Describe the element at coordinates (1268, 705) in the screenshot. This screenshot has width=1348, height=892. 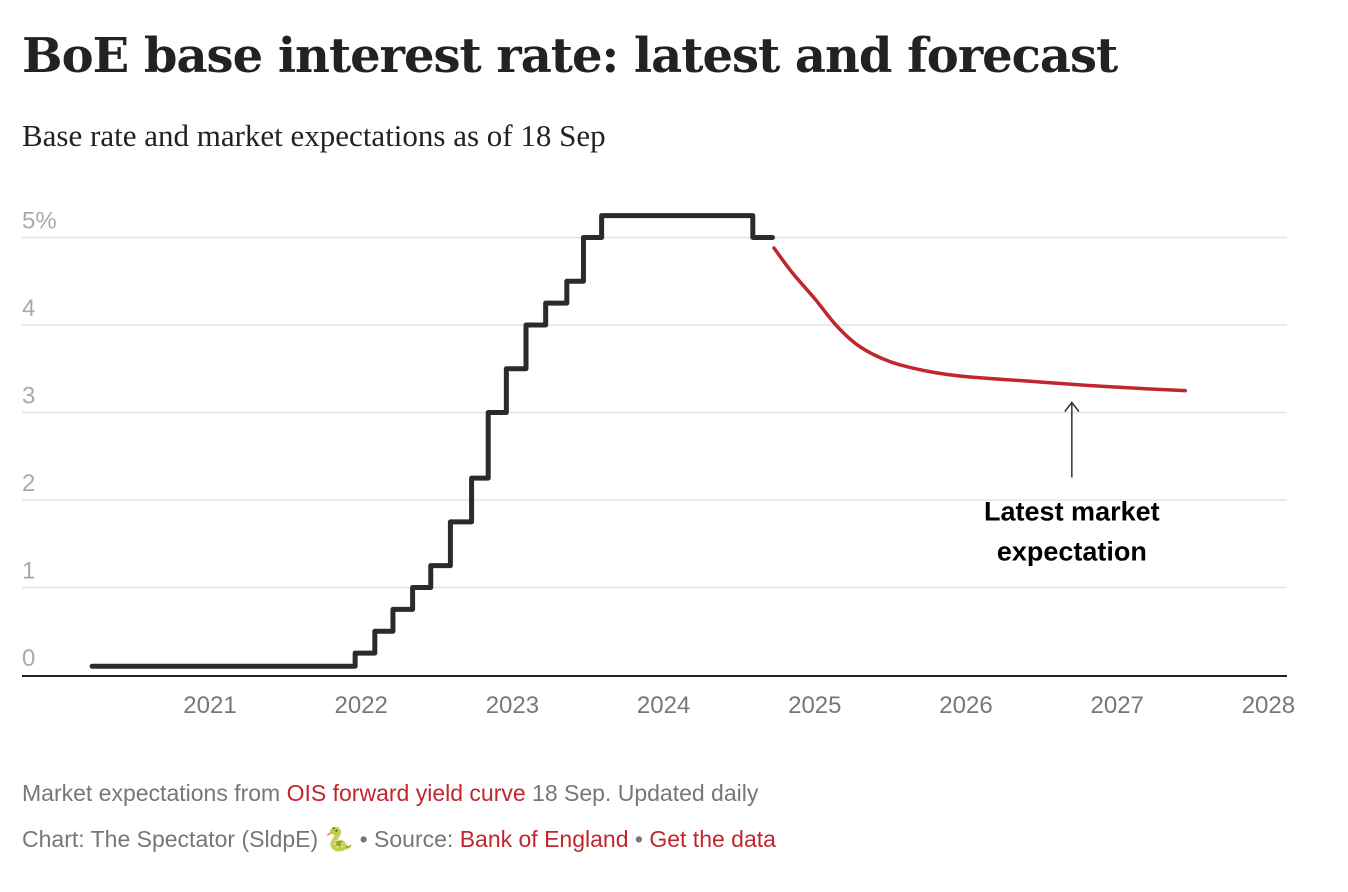
I see `x-tick-label: 2028` at that location.